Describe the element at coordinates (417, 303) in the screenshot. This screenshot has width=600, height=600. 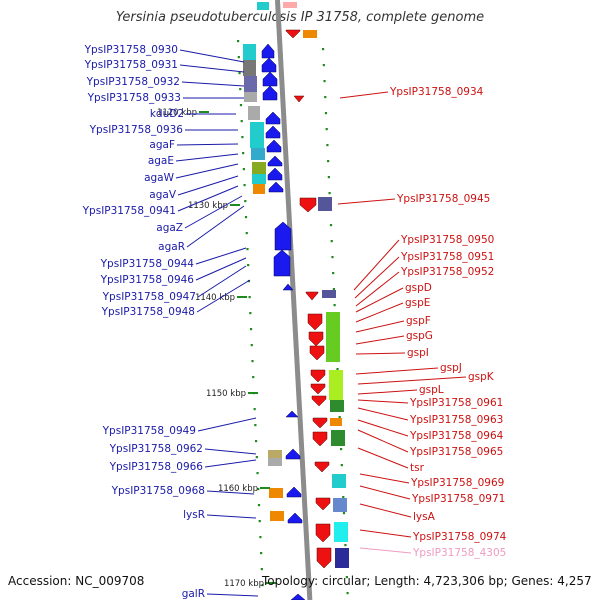
I see `gene-label-right: gspE` at that location.